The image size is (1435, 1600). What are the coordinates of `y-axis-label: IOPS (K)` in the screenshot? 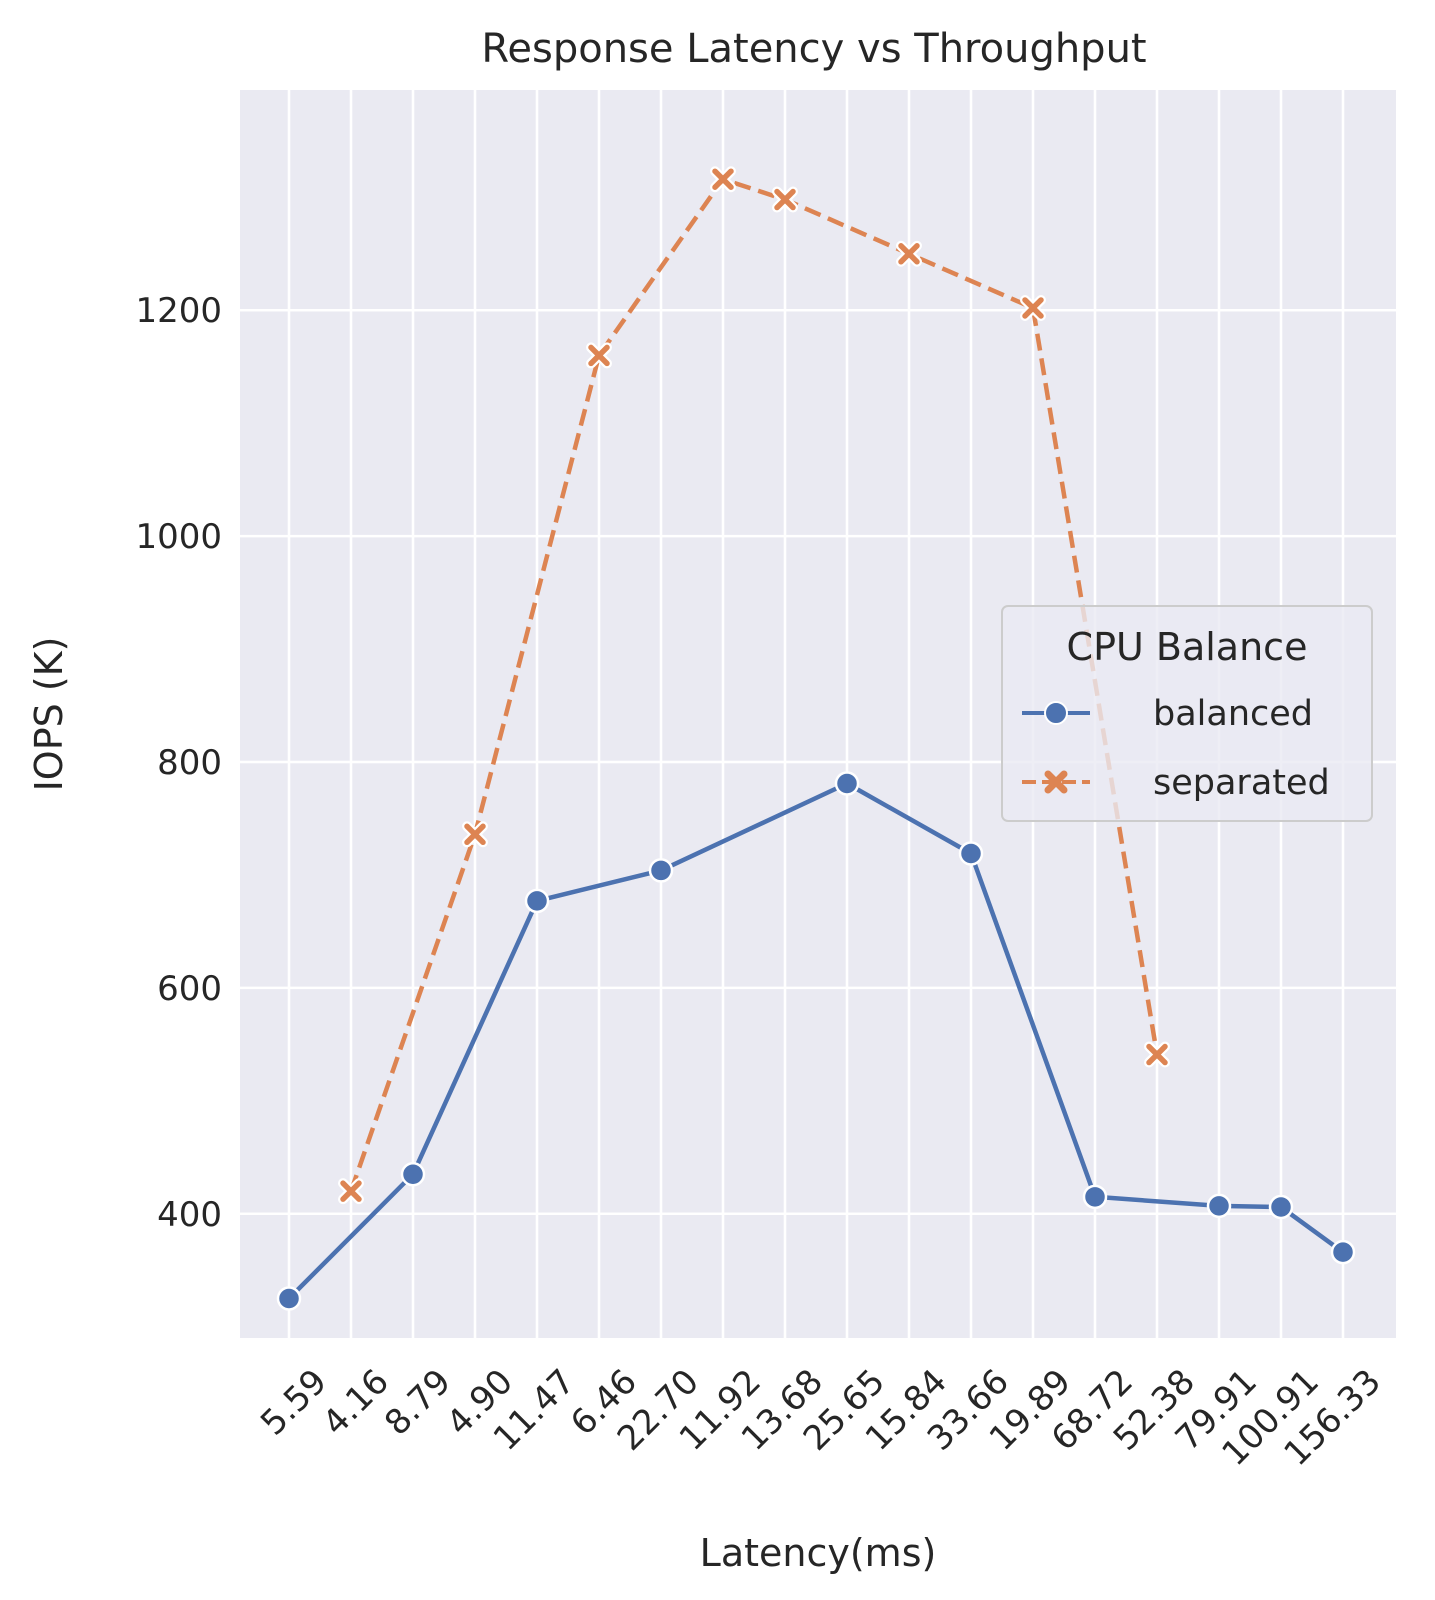 It's located at (49, 714).